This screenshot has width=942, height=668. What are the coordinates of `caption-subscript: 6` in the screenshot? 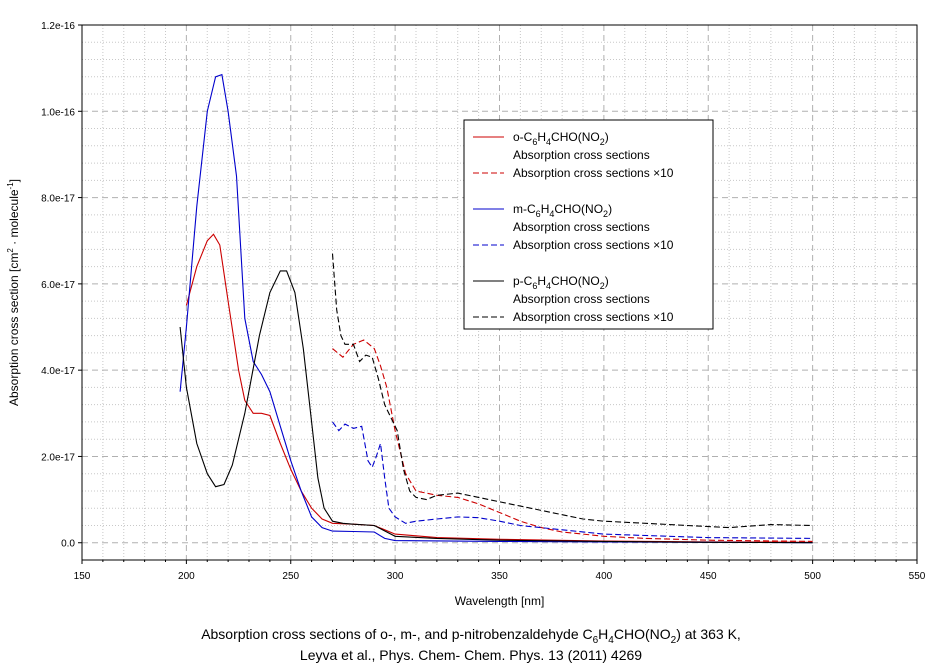 It's located at (595, 640).